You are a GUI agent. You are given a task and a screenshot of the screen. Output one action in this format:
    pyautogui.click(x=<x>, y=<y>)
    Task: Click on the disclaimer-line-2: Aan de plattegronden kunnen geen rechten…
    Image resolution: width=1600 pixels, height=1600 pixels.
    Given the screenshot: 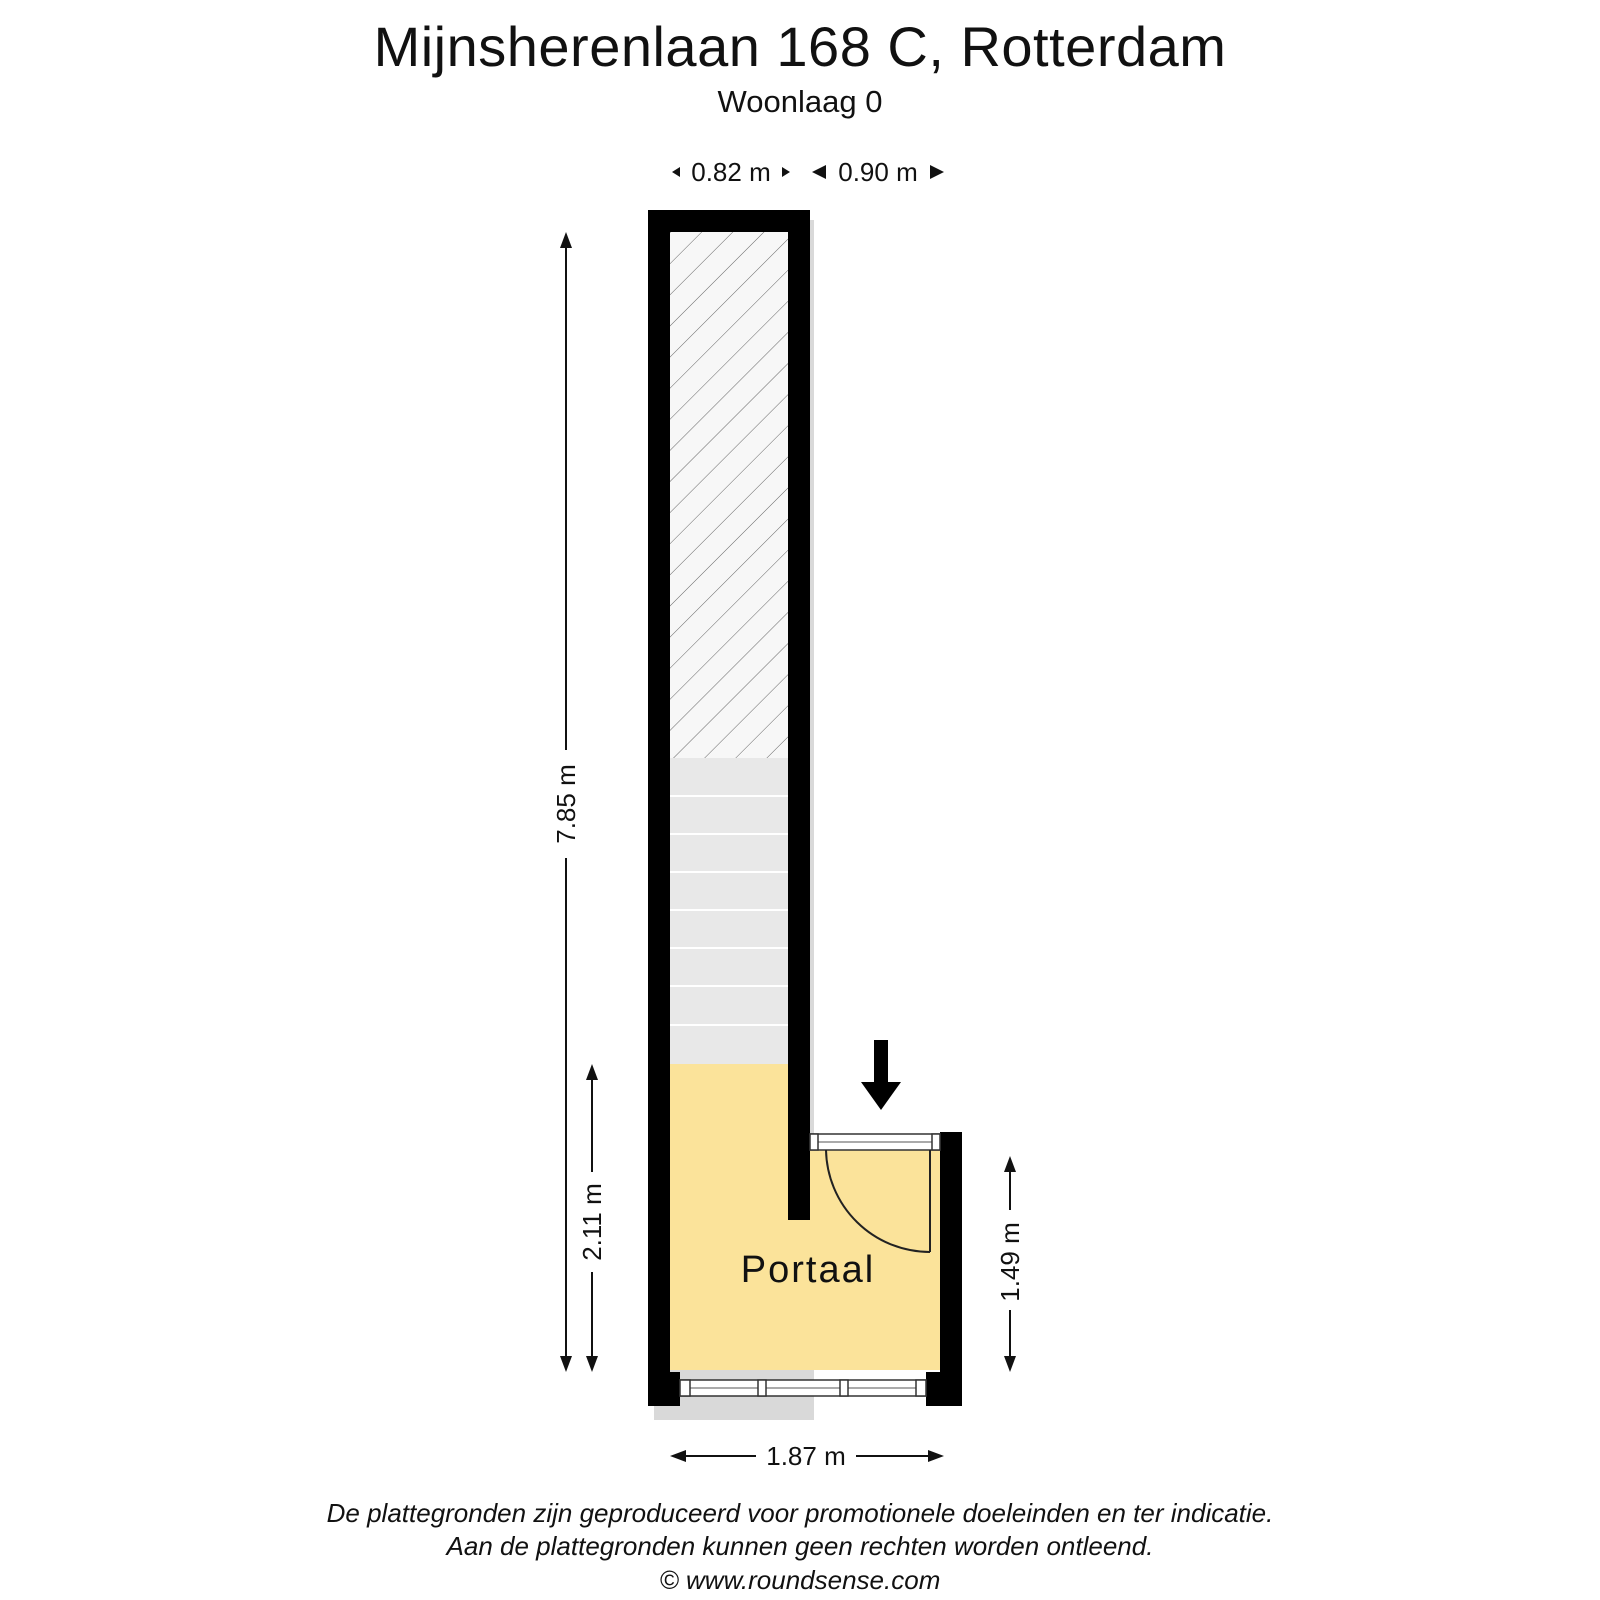 What is the action you would take?
    pyautogui.click(x=800, y=1546)
    